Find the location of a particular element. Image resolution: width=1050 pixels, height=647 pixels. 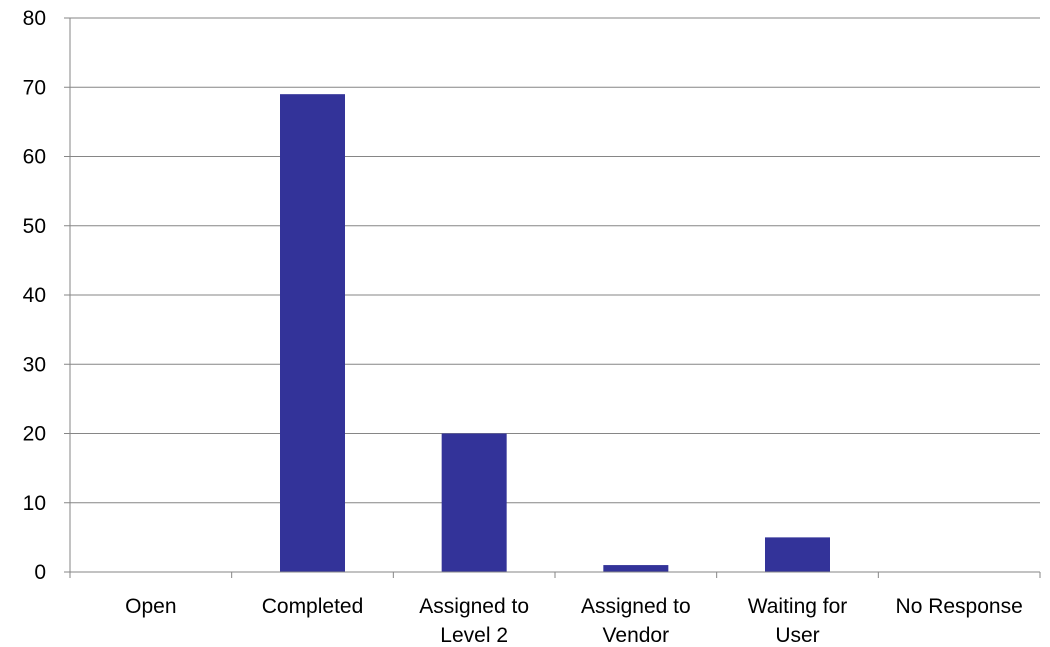

y-tick-label: 40 is located at coordinates (34, 295).